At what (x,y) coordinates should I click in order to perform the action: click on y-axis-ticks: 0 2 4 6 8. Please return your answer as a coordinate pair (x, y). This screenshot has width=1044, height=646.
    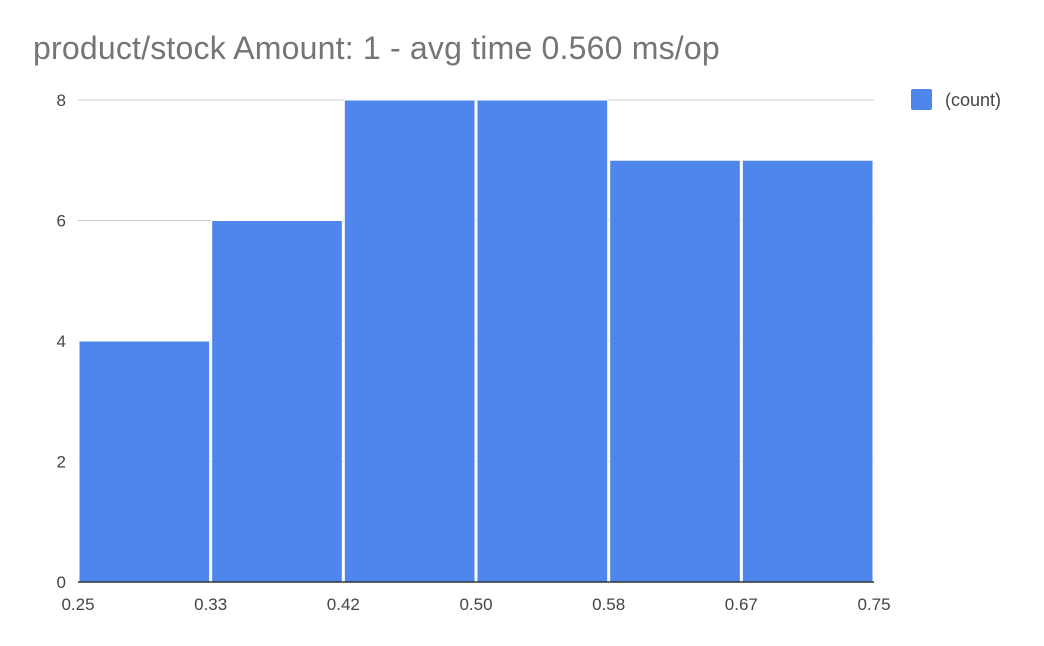
    Looking at the image, I should click on (61, 341).